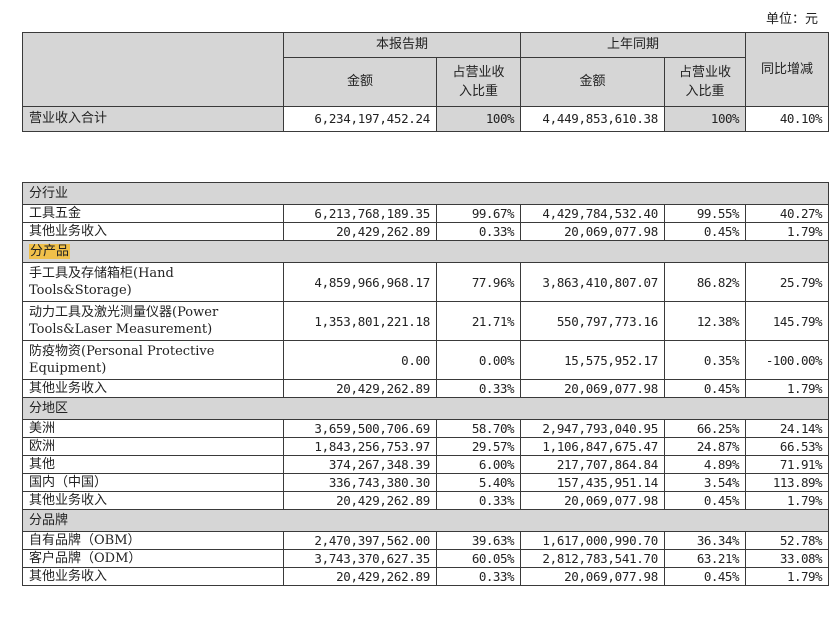  I want to click on row-label: 欧洲, so click(153, 446).